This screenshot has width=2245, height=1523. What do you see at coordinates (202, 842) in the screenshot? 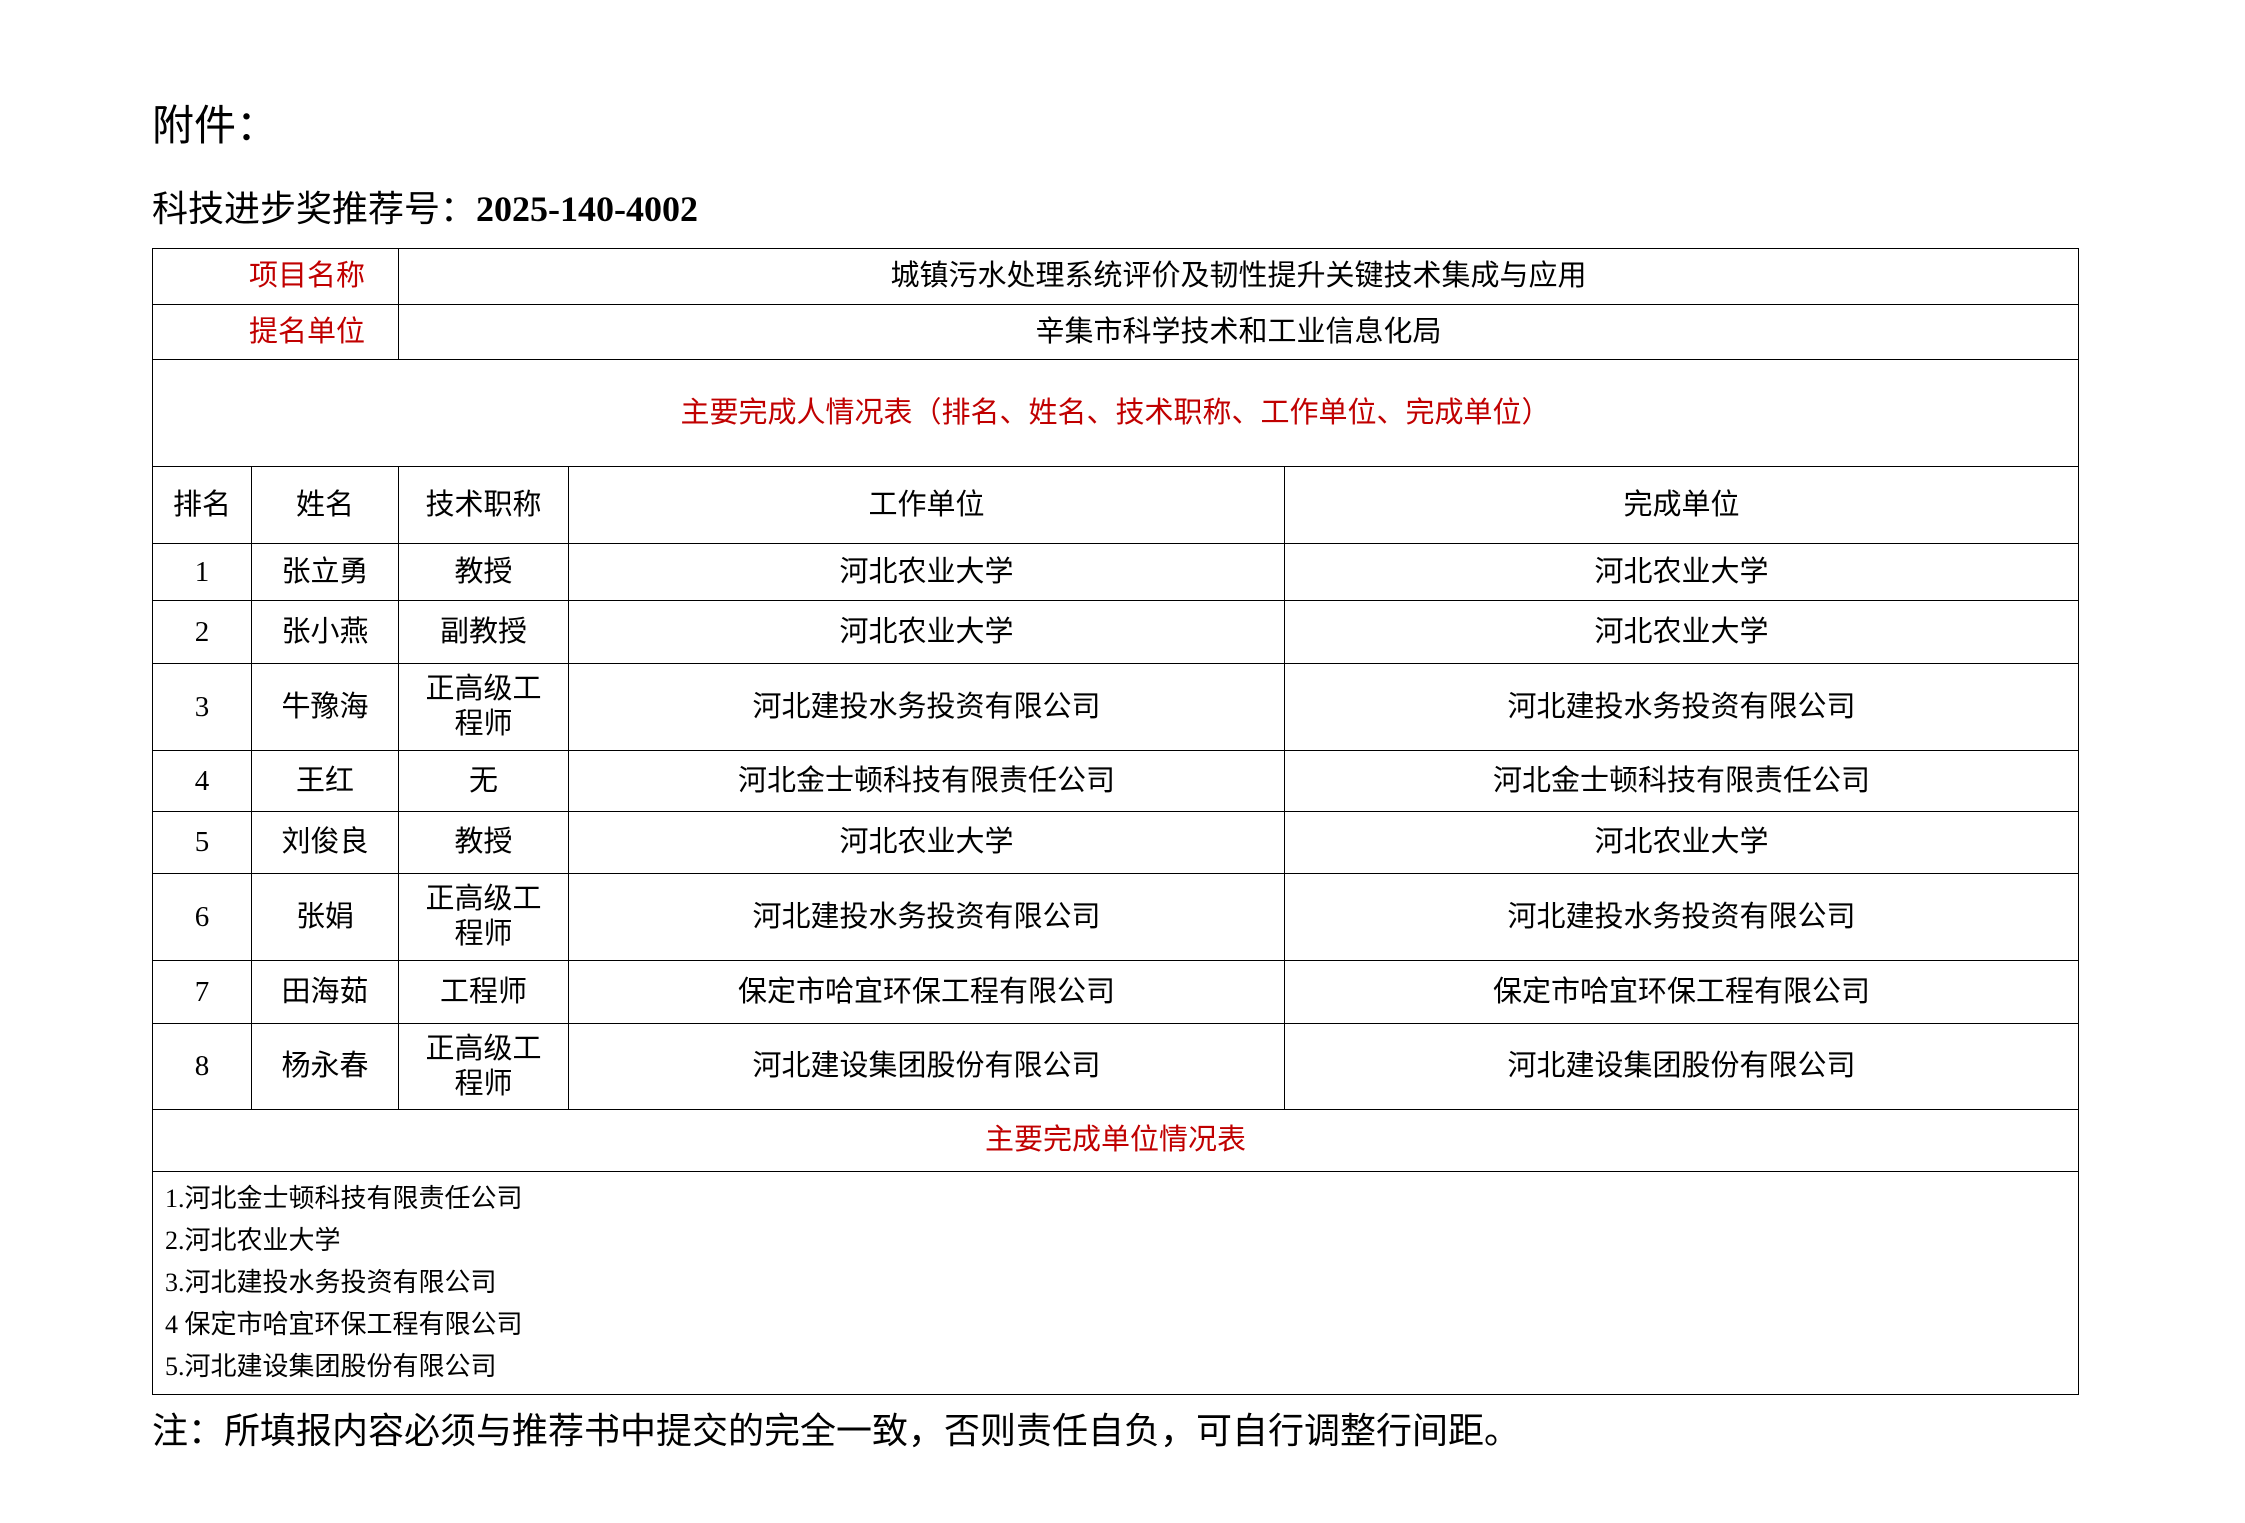
I see `rank-cell: 5` at bounding box center [202, 842].